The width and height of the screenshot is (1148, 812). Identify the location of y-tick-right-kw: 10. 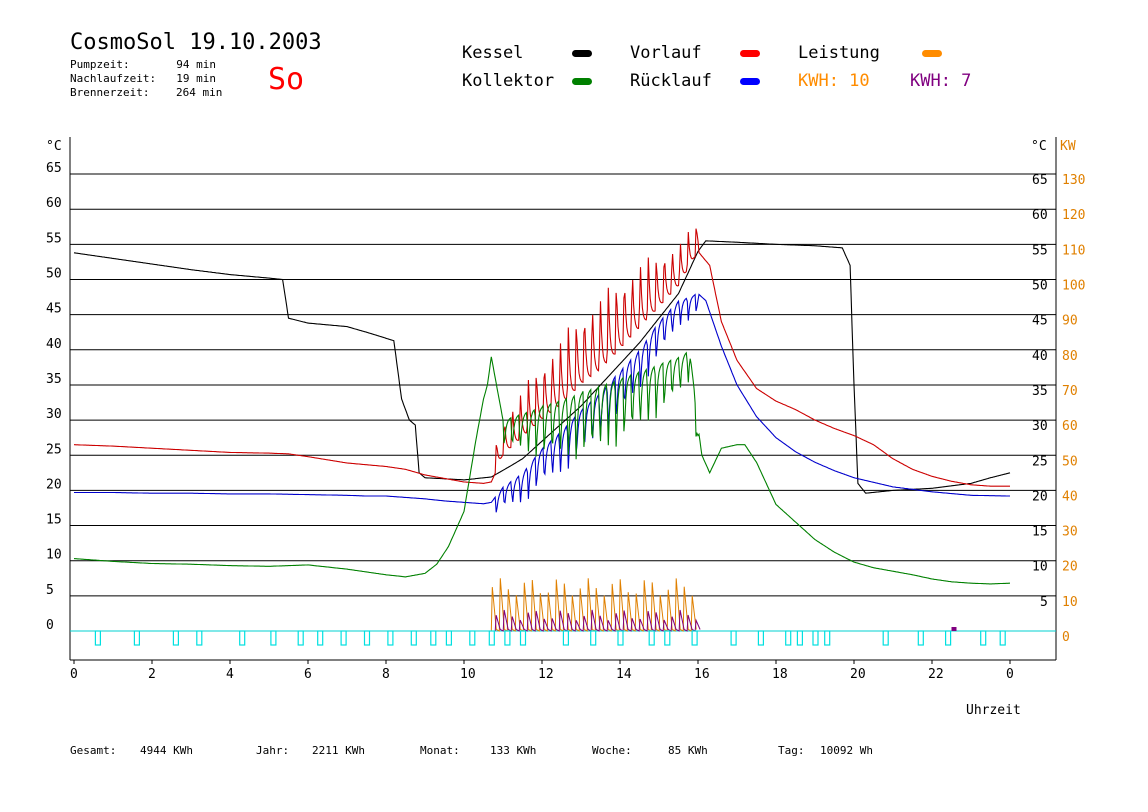
(1070, 602).